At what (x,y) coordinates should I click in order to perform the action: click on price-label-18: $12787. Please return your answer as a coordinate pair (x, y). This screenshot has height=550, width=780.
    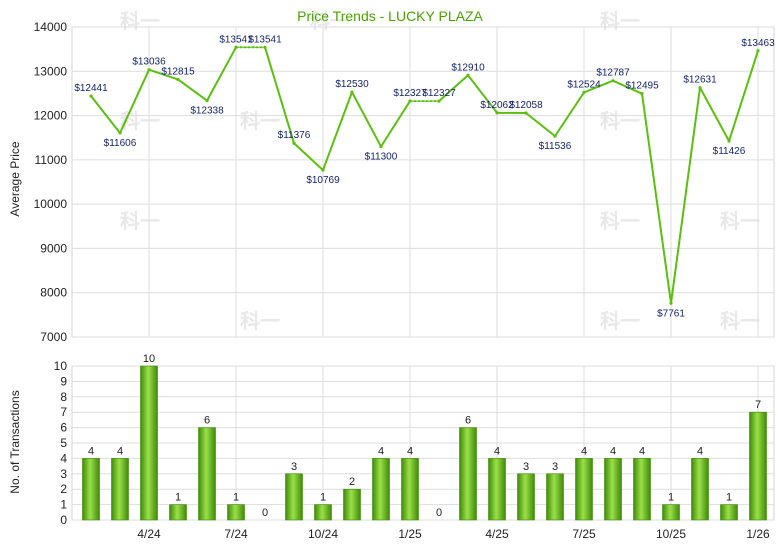
    Looking at the image, I should click on (613, 73).